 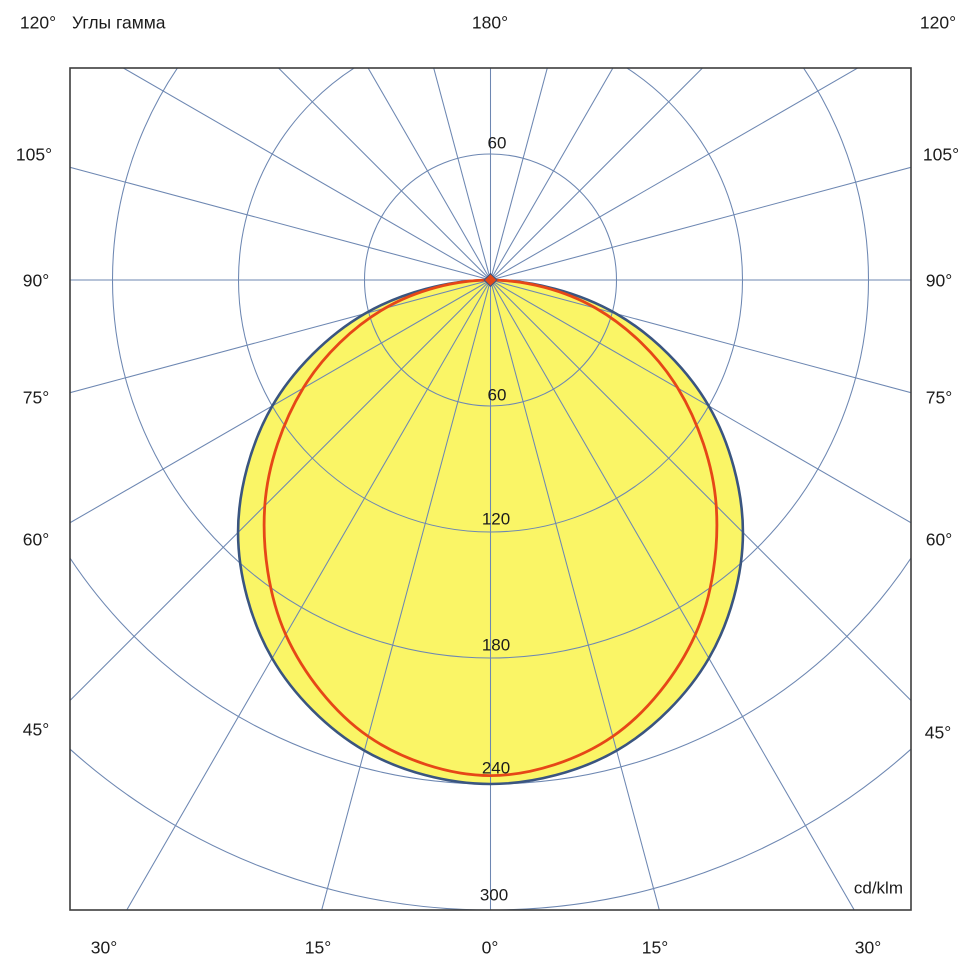 I want to click on ring-tick-label: 240, so click(x=496, y=768).